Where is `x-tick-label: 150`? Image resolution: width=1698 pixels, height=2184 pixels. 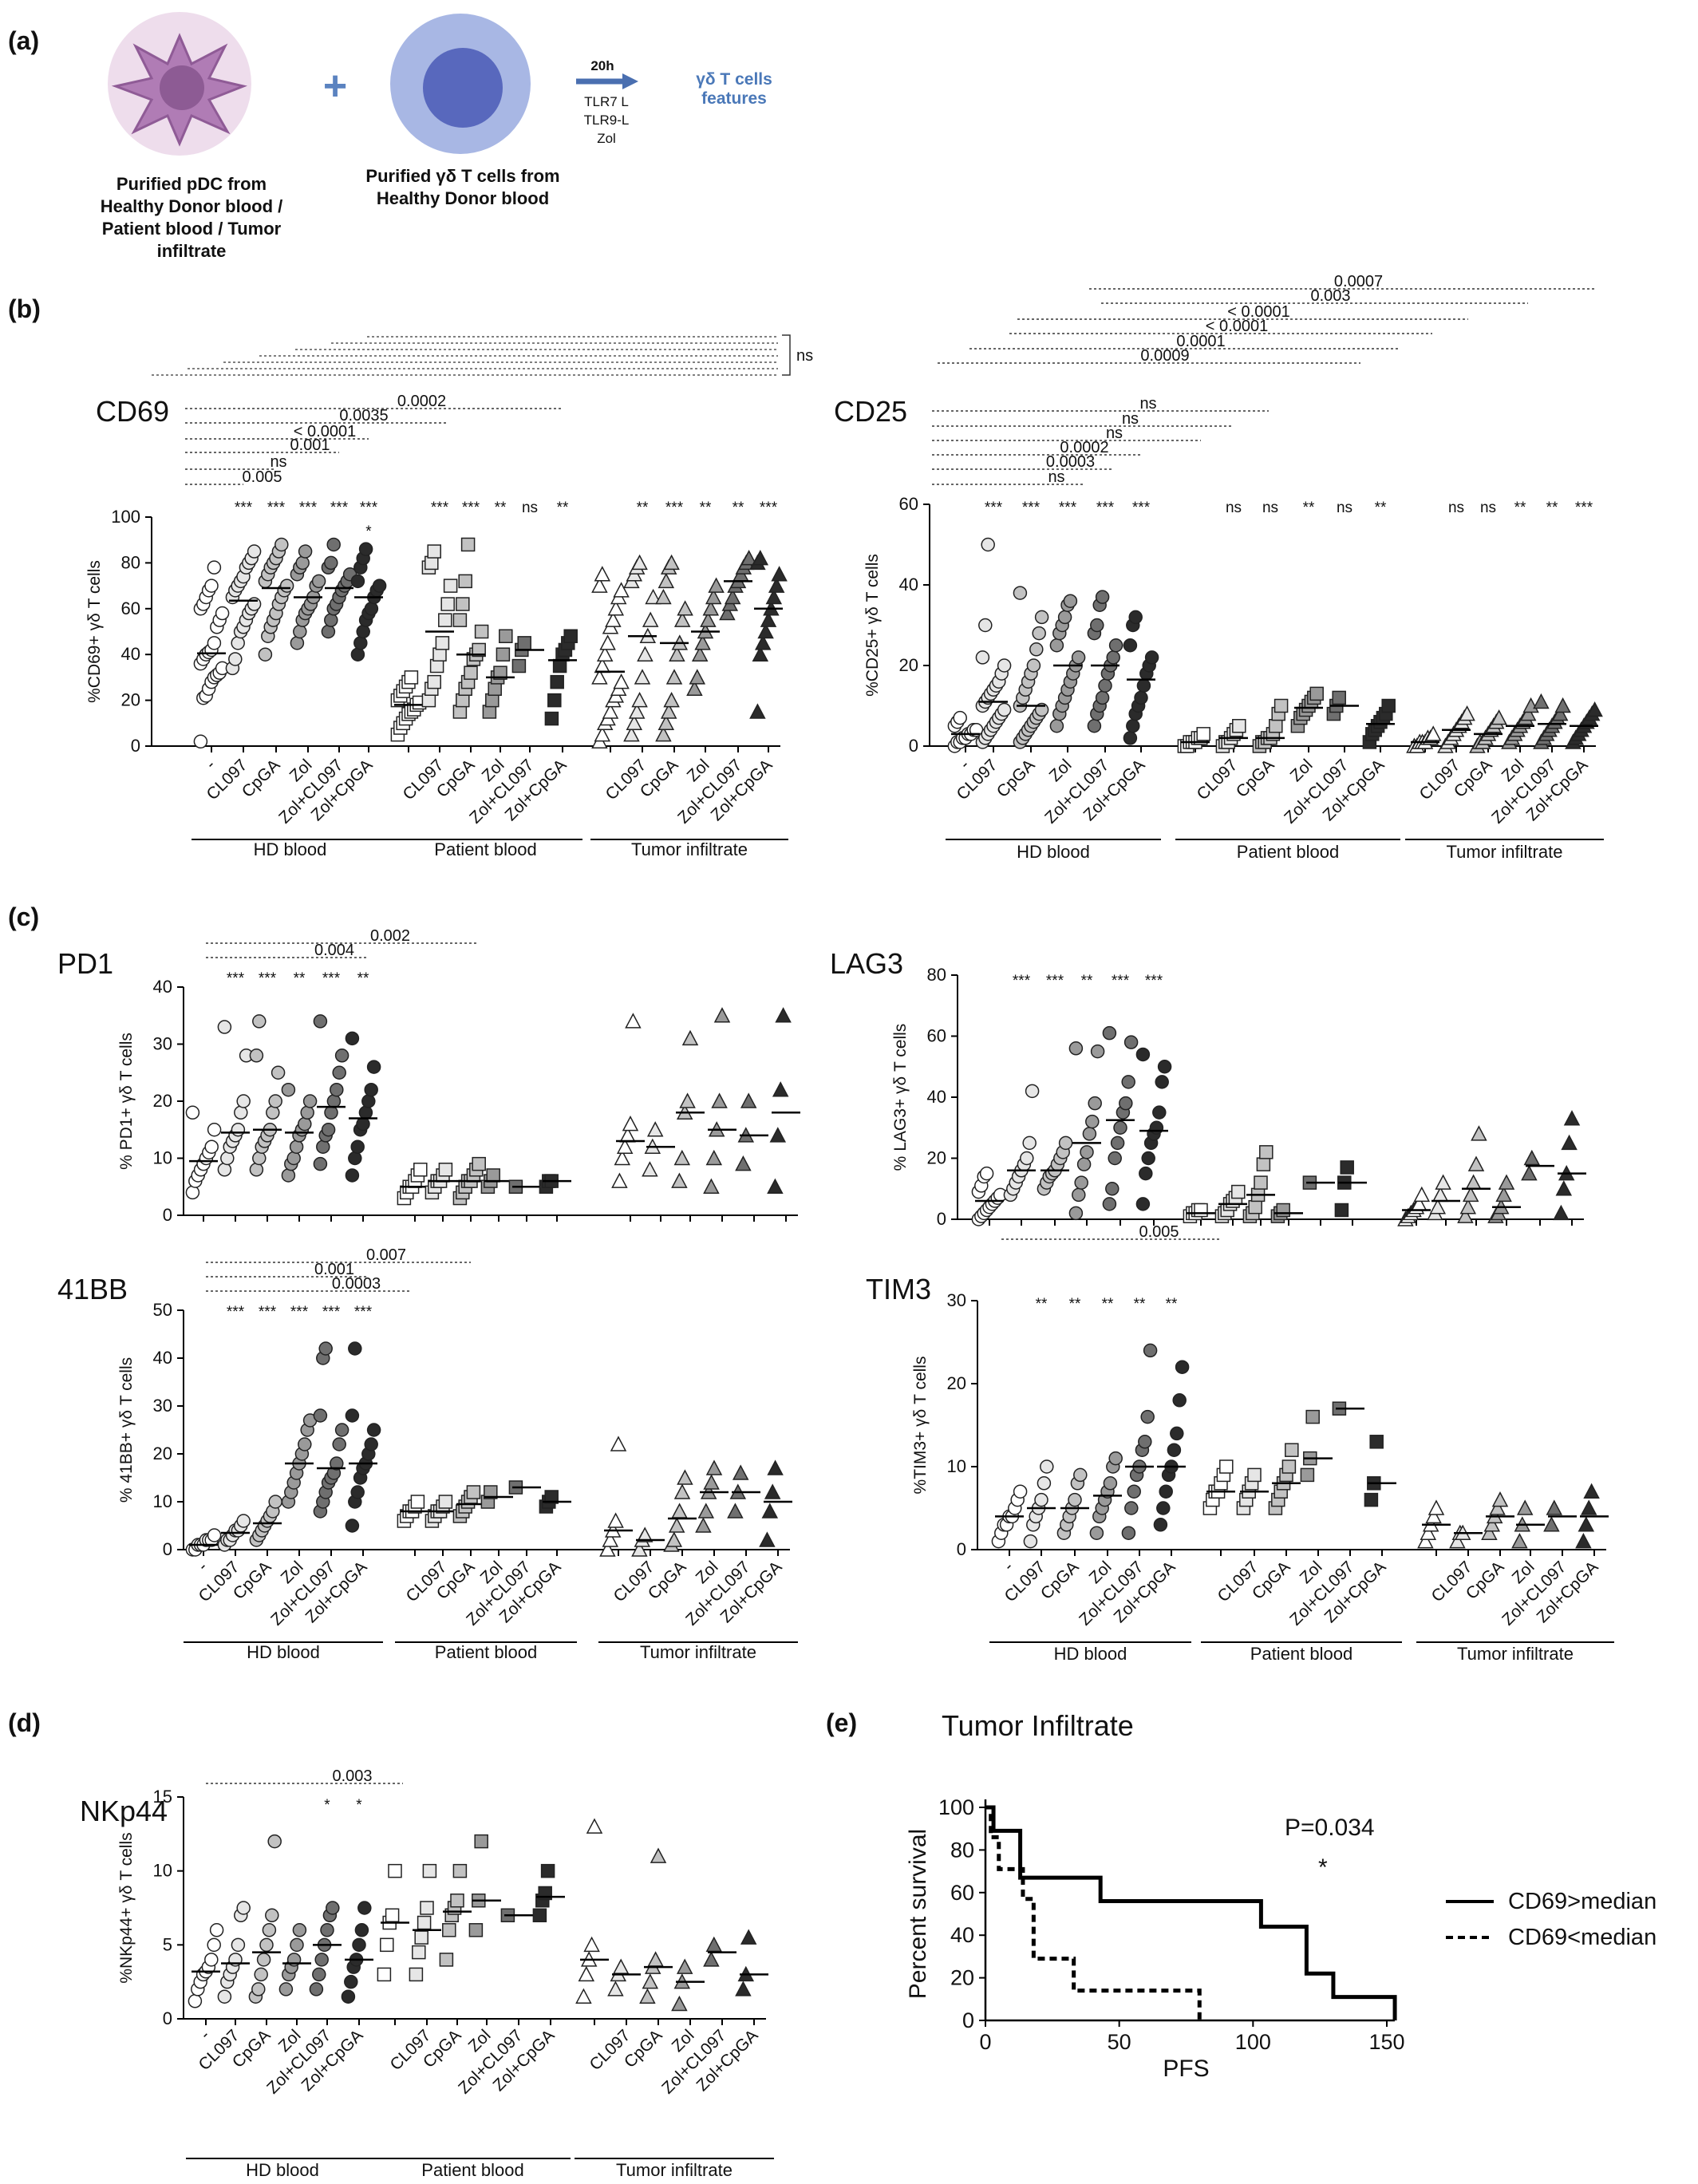 x-tick-label: 150 is located at coordinates (1386, 2042).